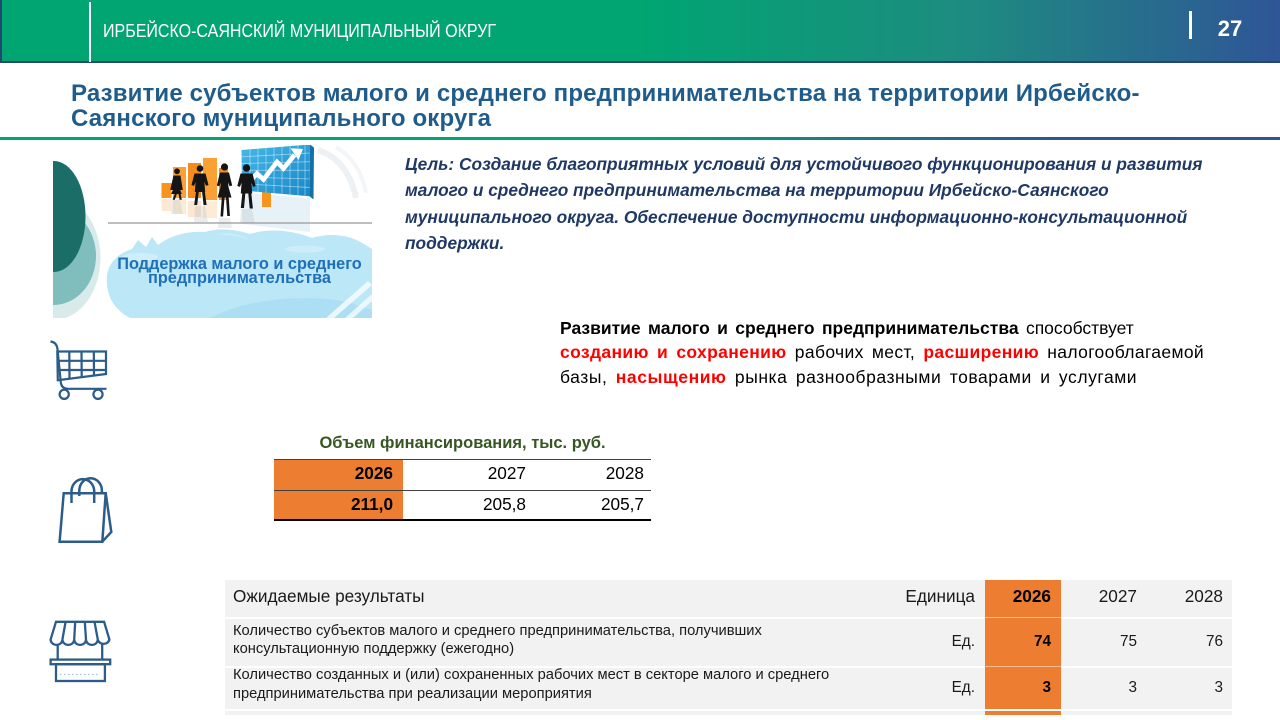  Describe the element at coordinates (240, 278) in the screenshot. I see `svg-text: предпринимательства` at that location.